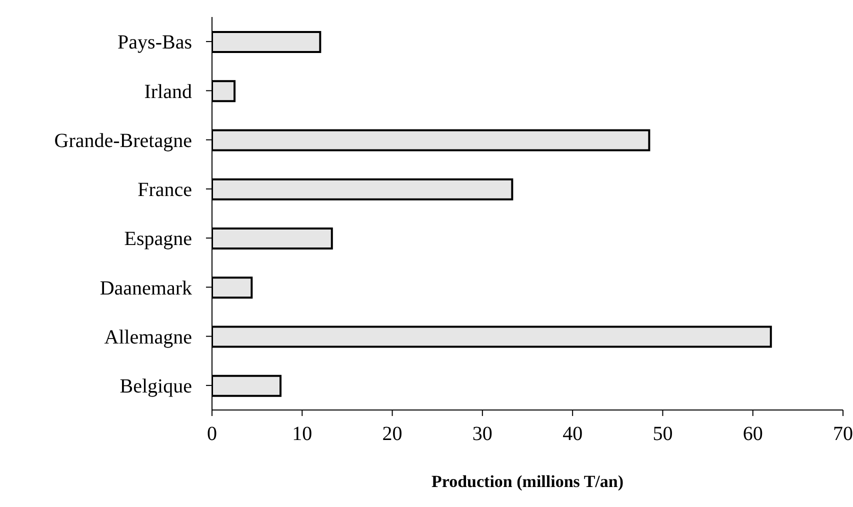 The height and width of the screenshot is (507, 853). I want to click on x-tick-label: 30, so click(482, 434).